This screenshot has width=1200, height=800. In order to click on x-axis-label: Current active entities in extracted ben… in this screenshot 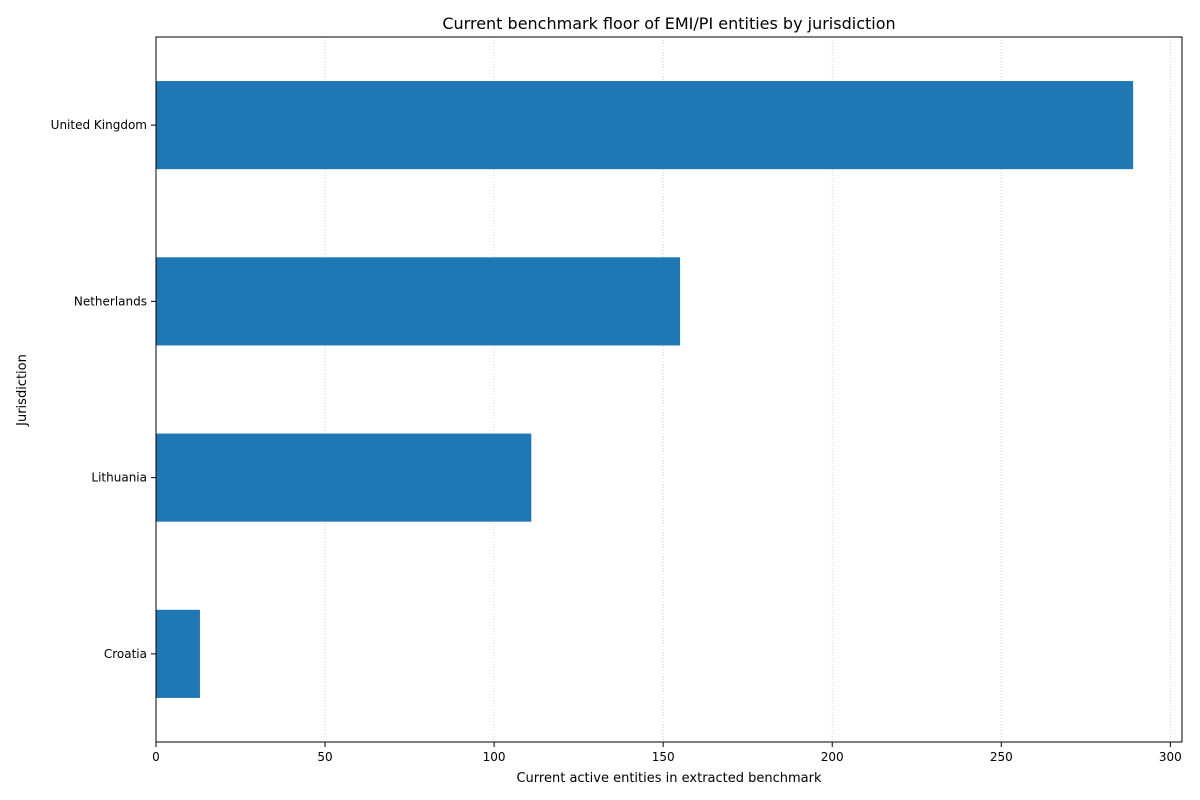, I will do `click(668, 778)`.